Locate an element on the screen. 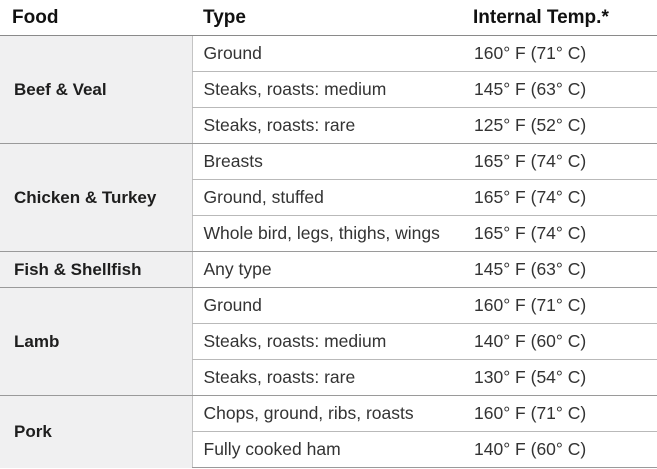 This screenshot has width=657, height=469. food-category-cell: Fish & Shellfish is located at coordinates (96, 269).